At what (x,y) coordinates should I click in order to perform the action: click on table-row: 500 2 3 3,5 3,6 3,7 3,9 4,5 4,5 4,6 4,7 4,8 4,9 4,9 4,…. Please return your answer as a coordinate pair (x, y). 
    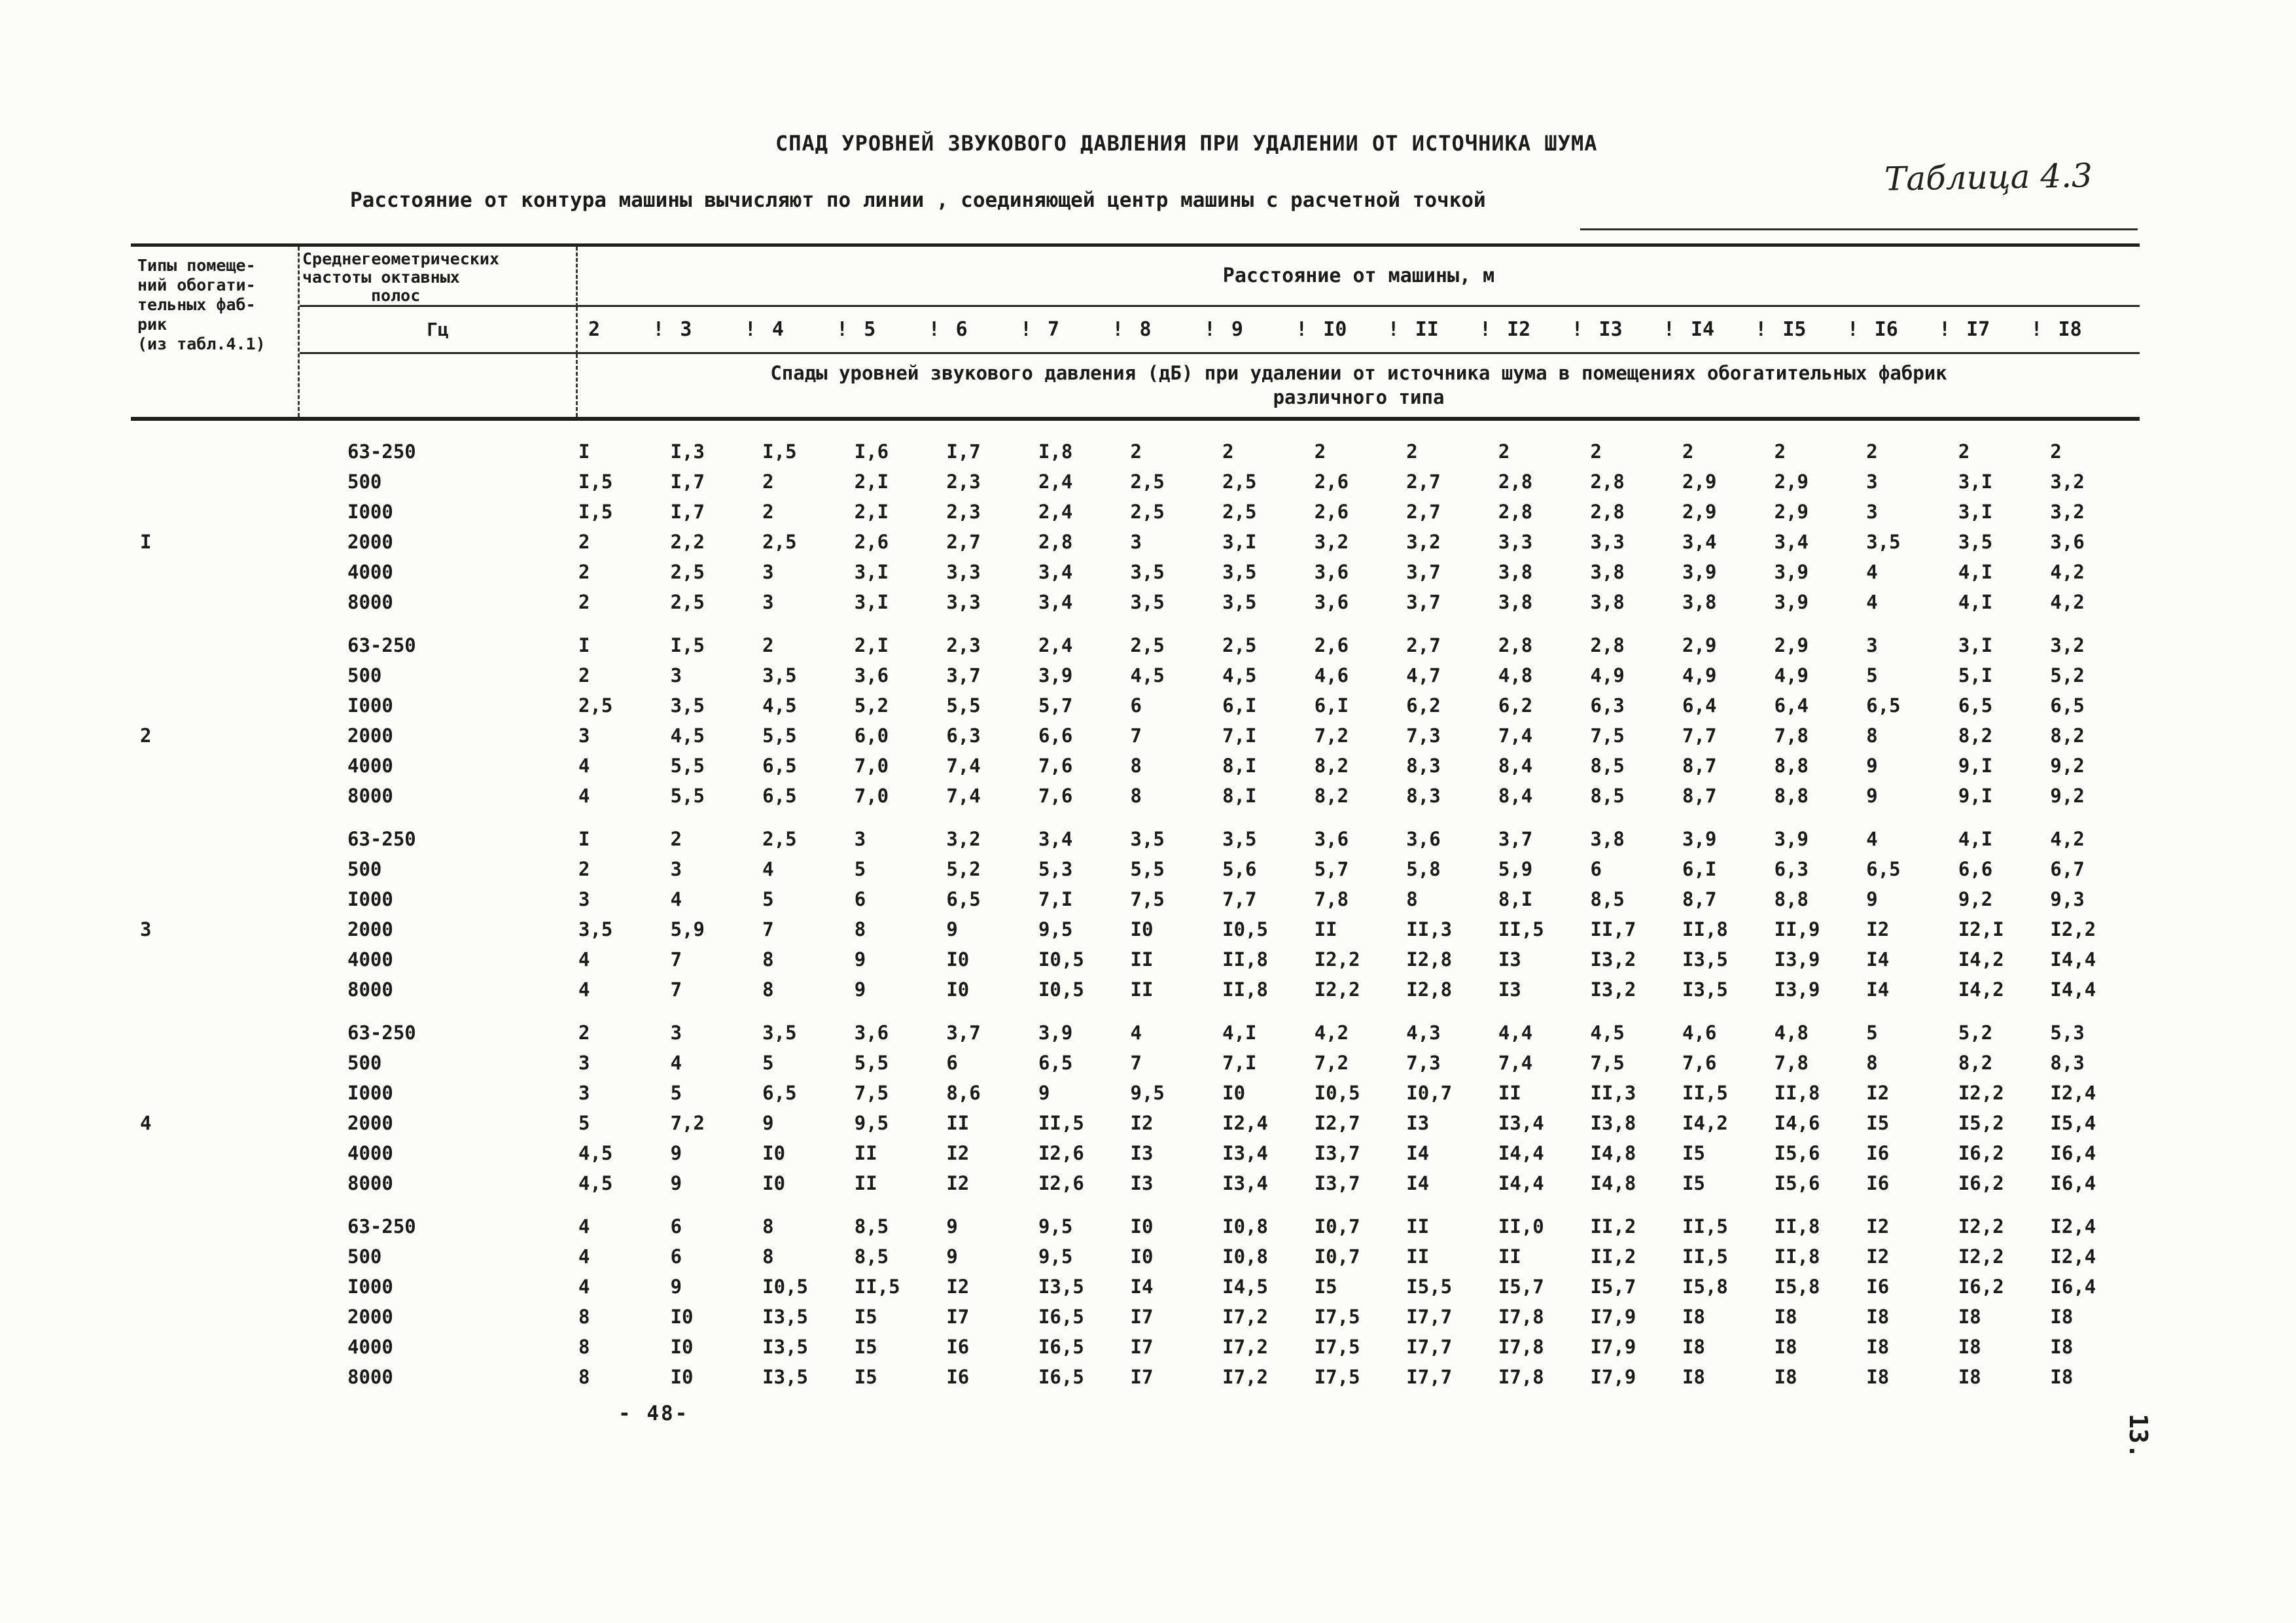
    Looking at the image, I should click on (1135, 675).